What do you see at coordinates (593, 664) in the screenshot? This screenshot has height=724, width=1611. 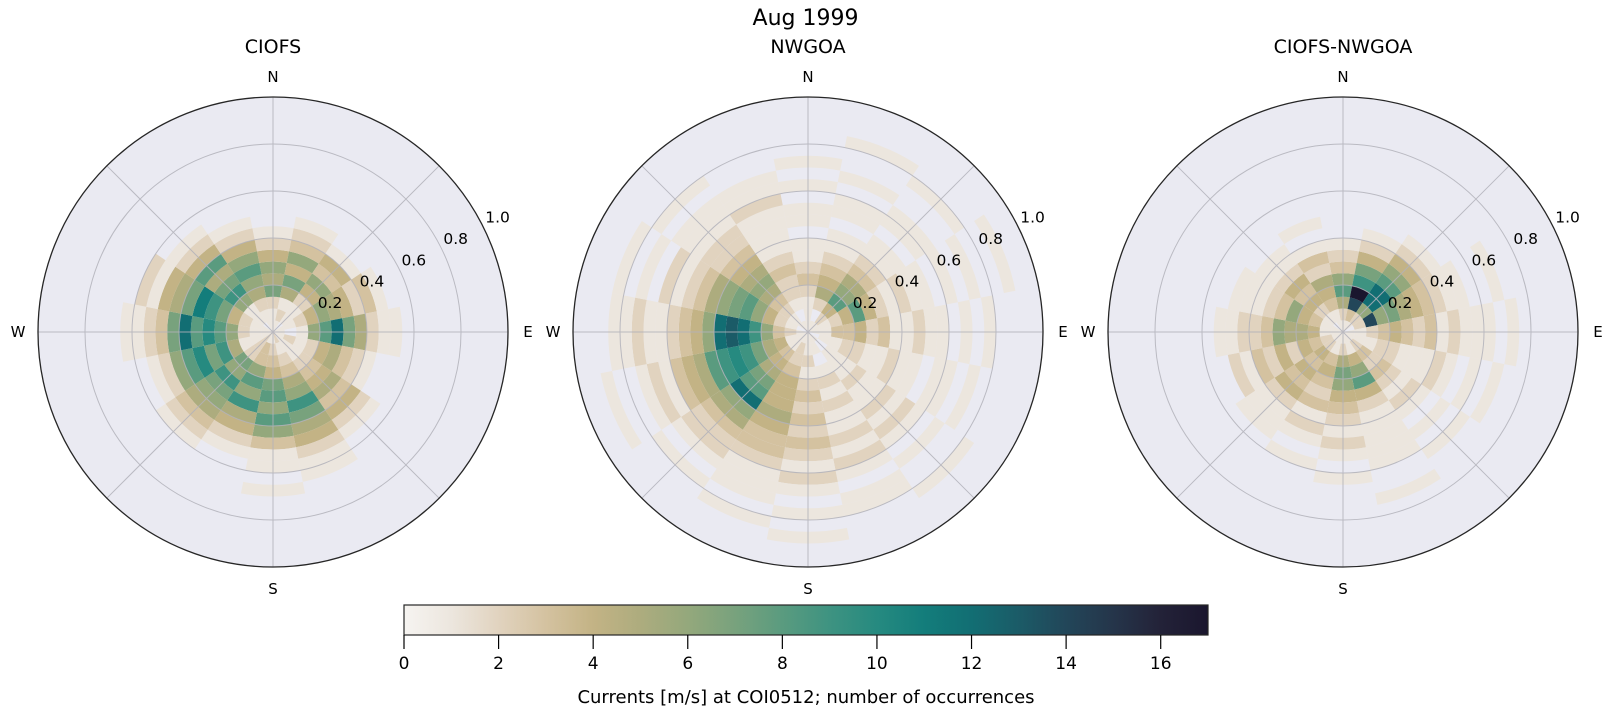 I see `colorbar-tick-label: 4` at bounding box center [593, 664].